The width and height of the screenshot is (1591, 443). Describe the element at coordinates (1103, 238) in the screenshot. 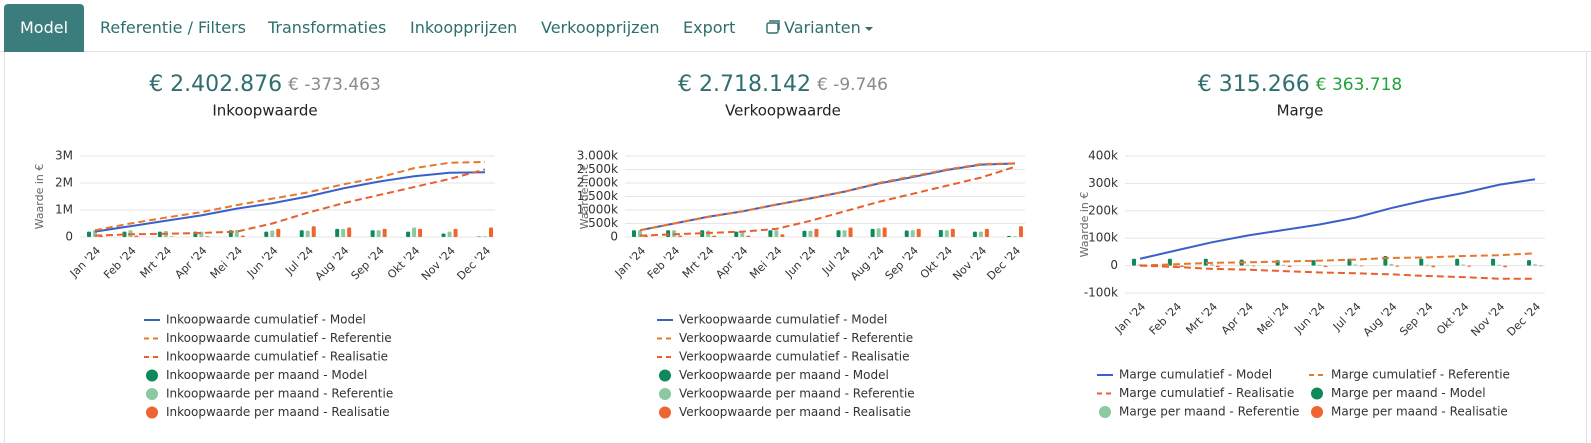

I see `y-tick-label: 100k` at that location.